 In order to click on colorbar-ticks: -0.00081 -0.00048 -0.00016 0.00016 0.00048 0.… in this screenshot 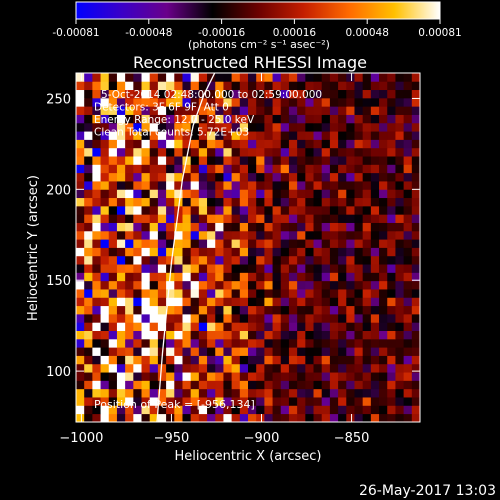, I will do `click(257, 29)`.